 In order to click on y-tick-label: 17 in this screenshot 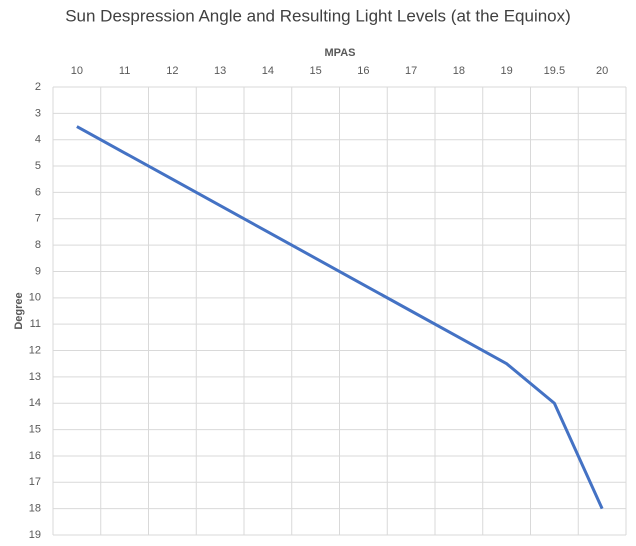, I will do `click(35, 482)`.